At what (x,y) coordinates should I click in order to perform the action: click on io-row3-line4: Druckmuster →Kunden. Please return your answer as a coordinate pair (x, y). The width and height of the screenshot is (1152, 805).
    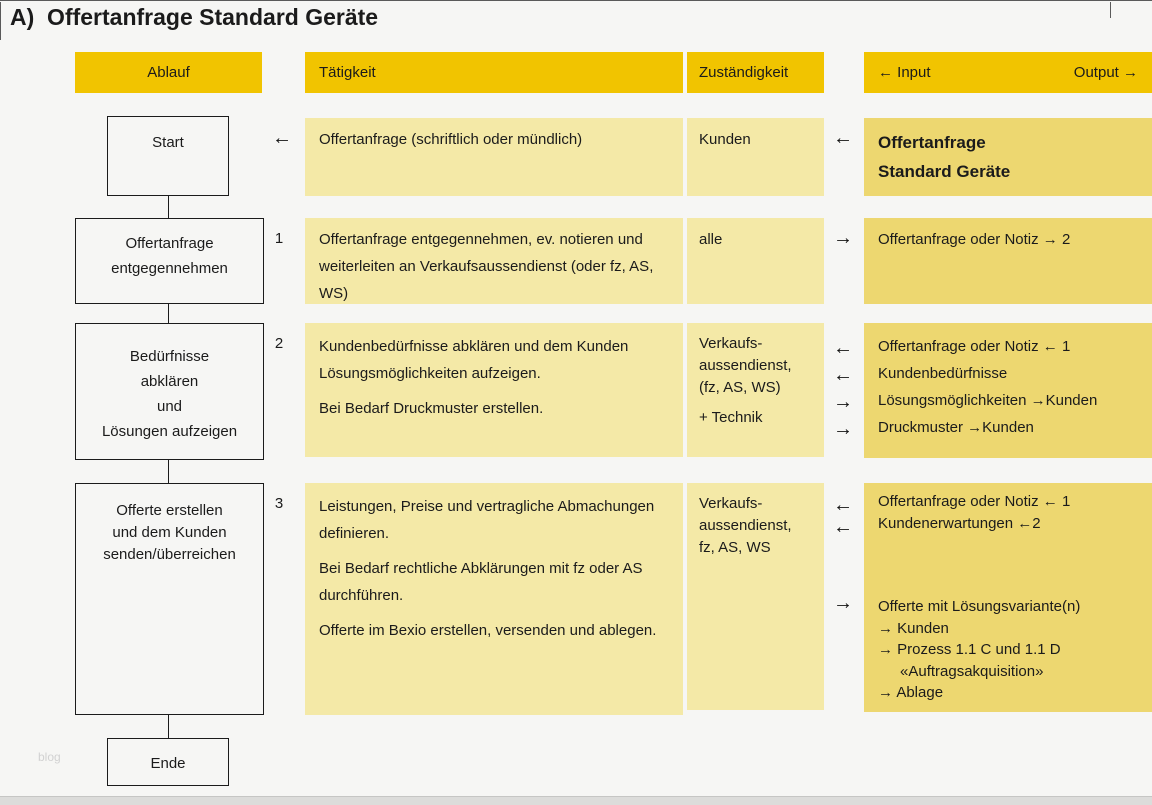
    Looking at the image, I should click on (956, 427).